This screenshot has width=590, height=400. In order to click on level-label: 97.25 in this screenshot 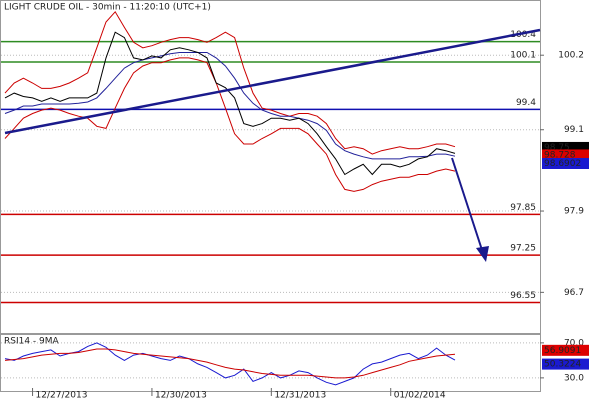, I will do `click(523, 249)`.